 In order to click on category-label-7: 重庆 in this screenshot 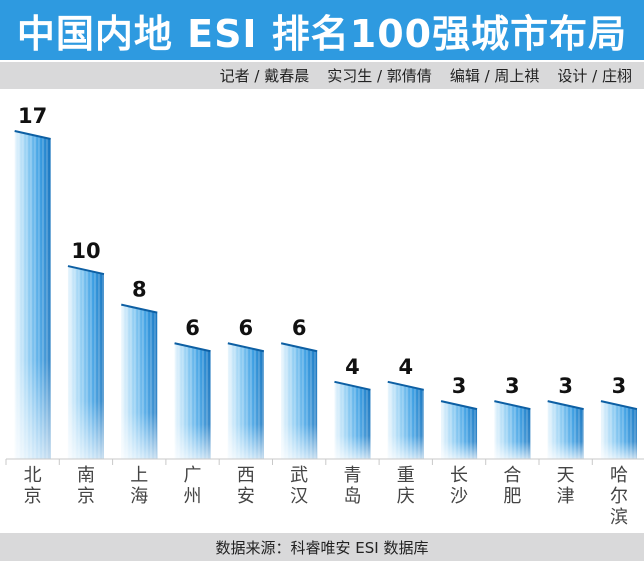, I will do `click(406, 486)`.